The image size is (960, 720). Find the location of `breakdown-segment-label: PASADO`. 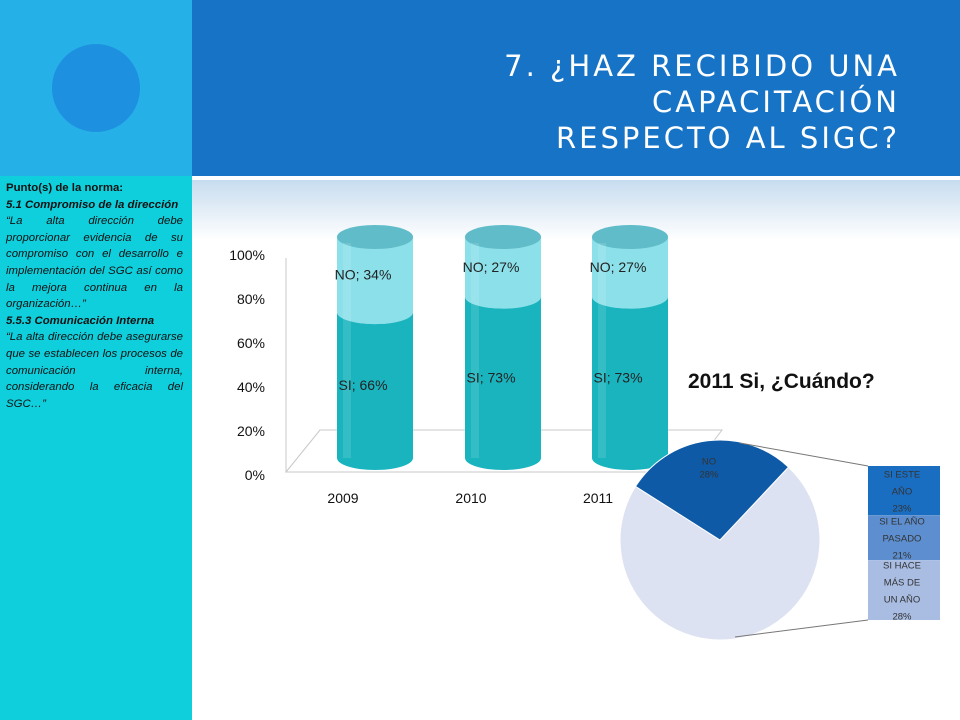

breakdown-segment-label: PASADO is located at coordinates (902, 539).